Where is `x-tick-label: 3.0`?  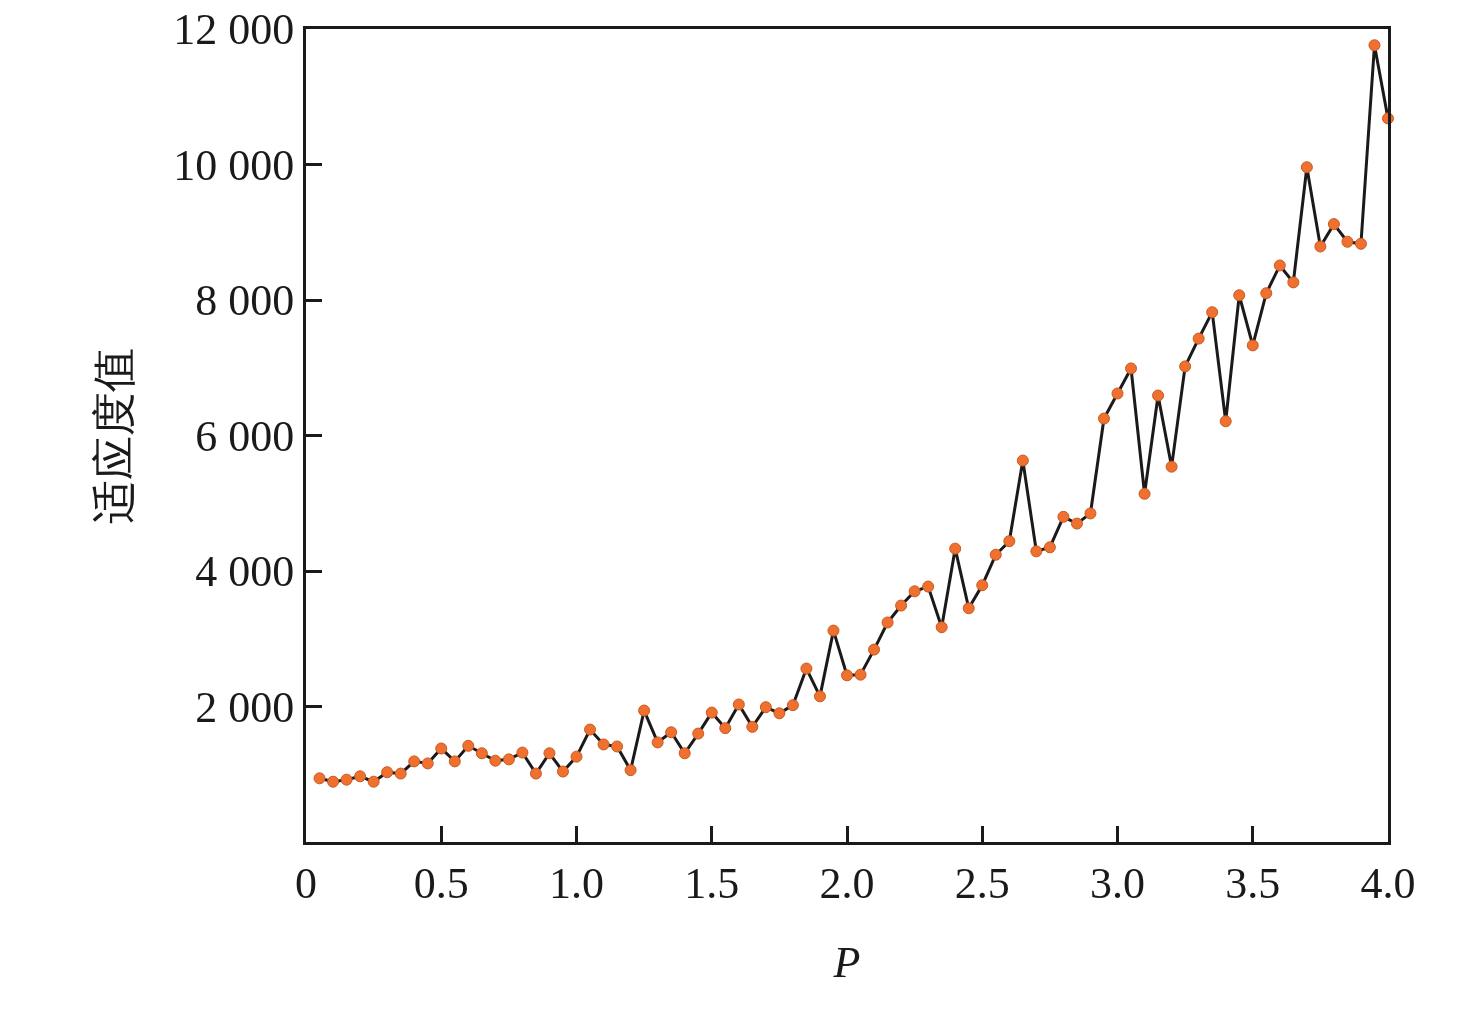 x-tick-label: 3.0 is located at coordinates (1117, 883).